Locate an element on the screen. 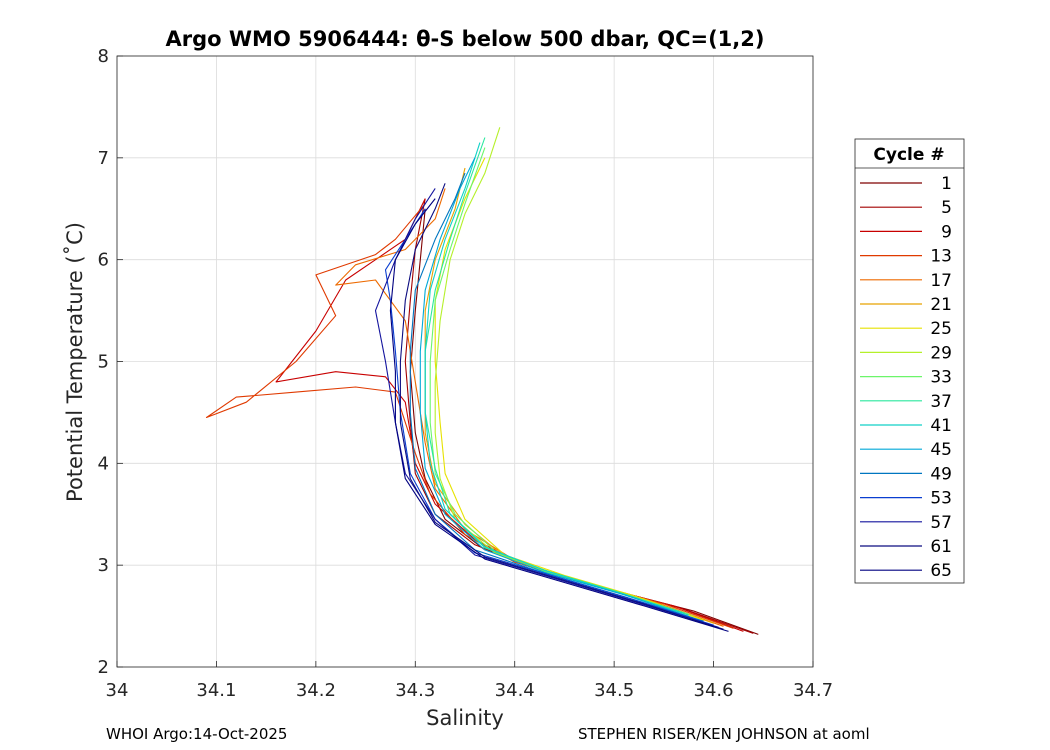 Image resolution: width=1050 pixels, height=750 pixels. footer-credit-date: WHOI Argo:14-Oct-2025 is located at coordinates (197, 734).